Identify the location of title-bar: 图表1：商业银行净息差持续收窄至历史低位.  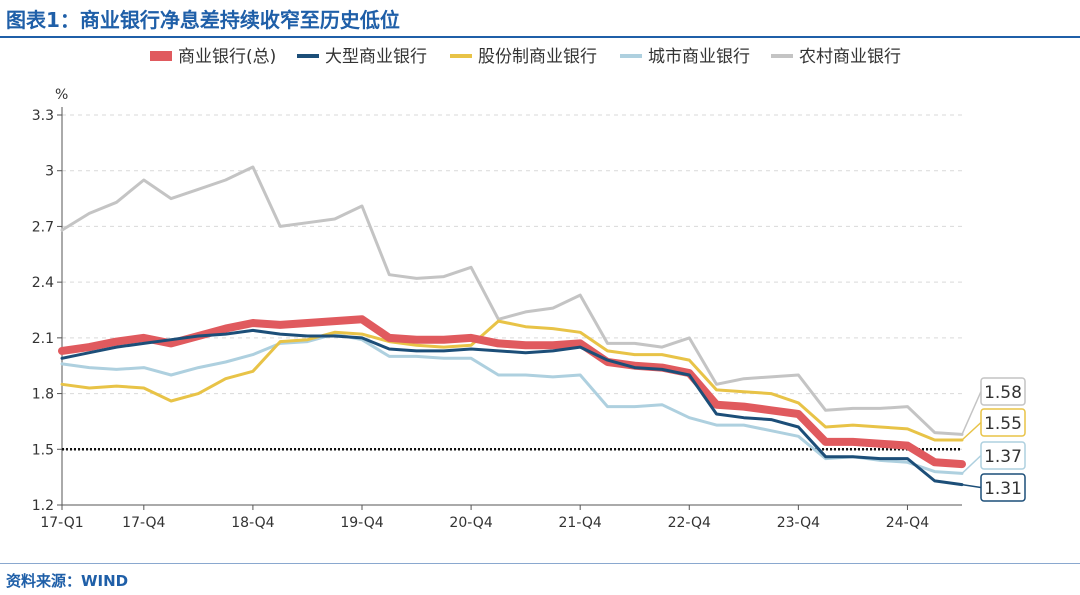
(540, 19).